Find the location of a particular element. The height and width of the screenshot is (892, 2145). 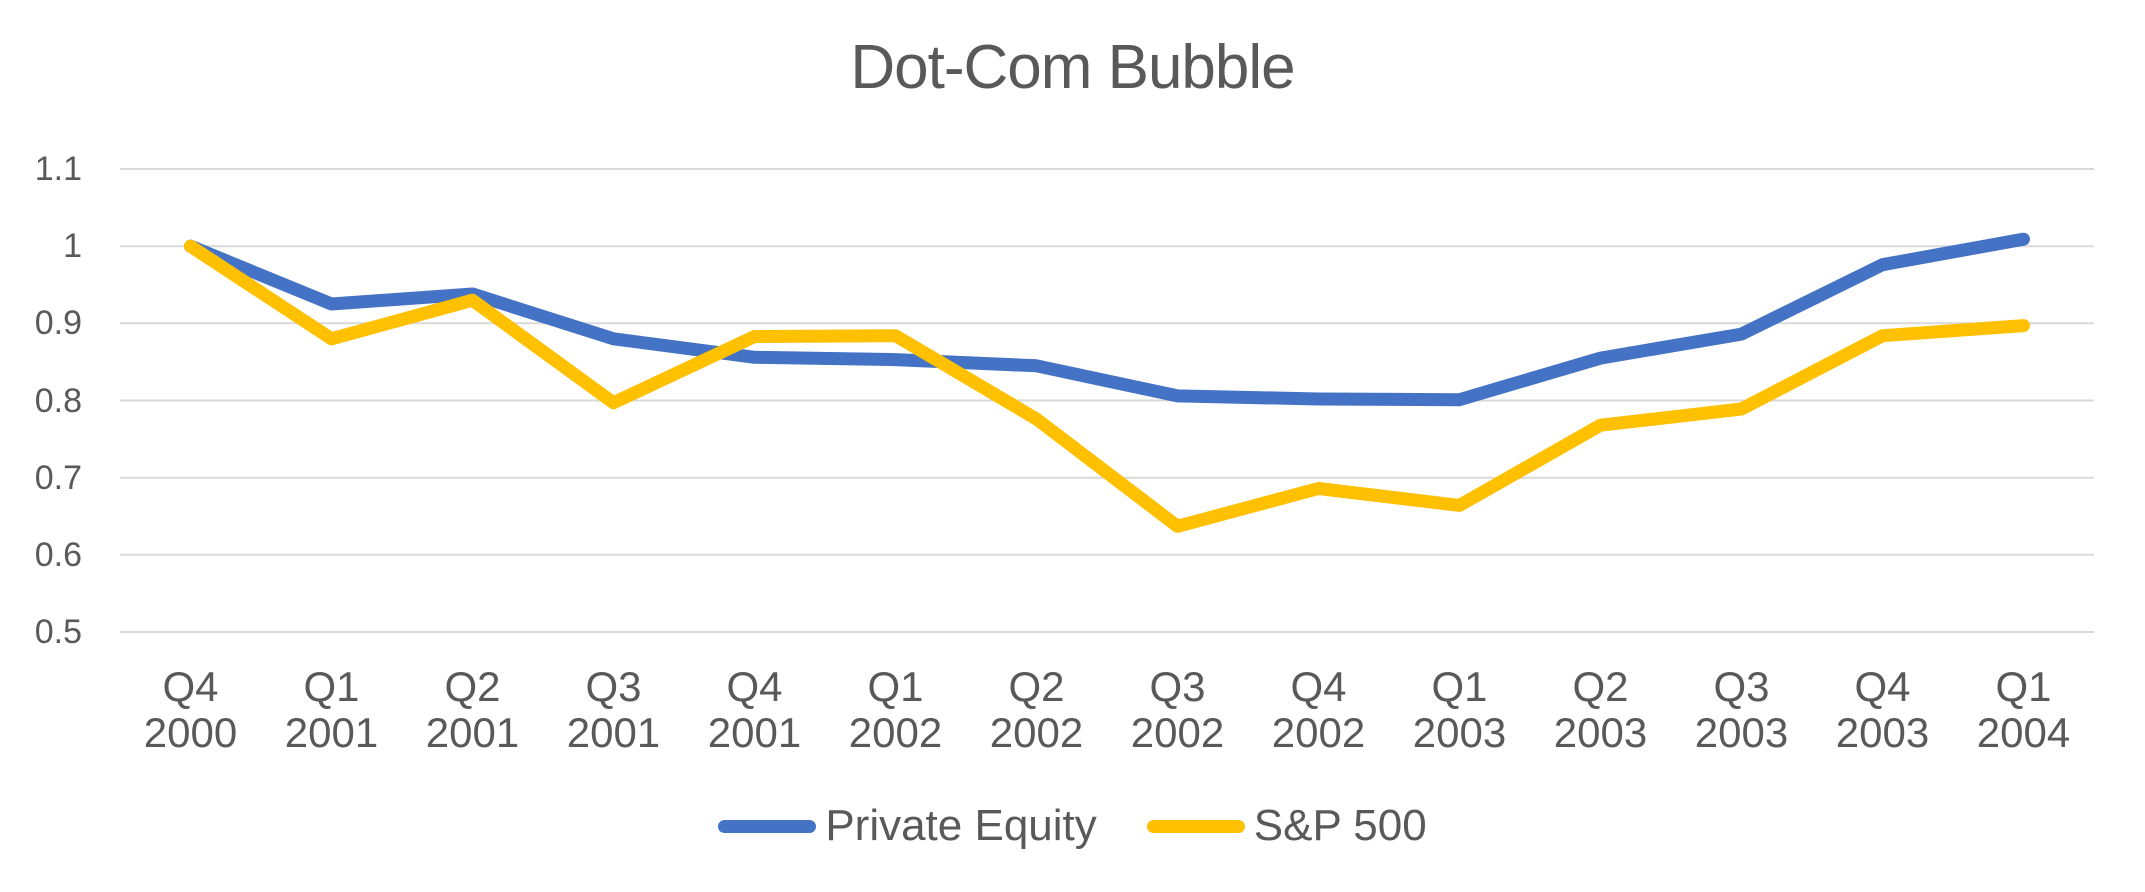

x-tick-label: Q1 2004 is located at coordinates (2024, 710).